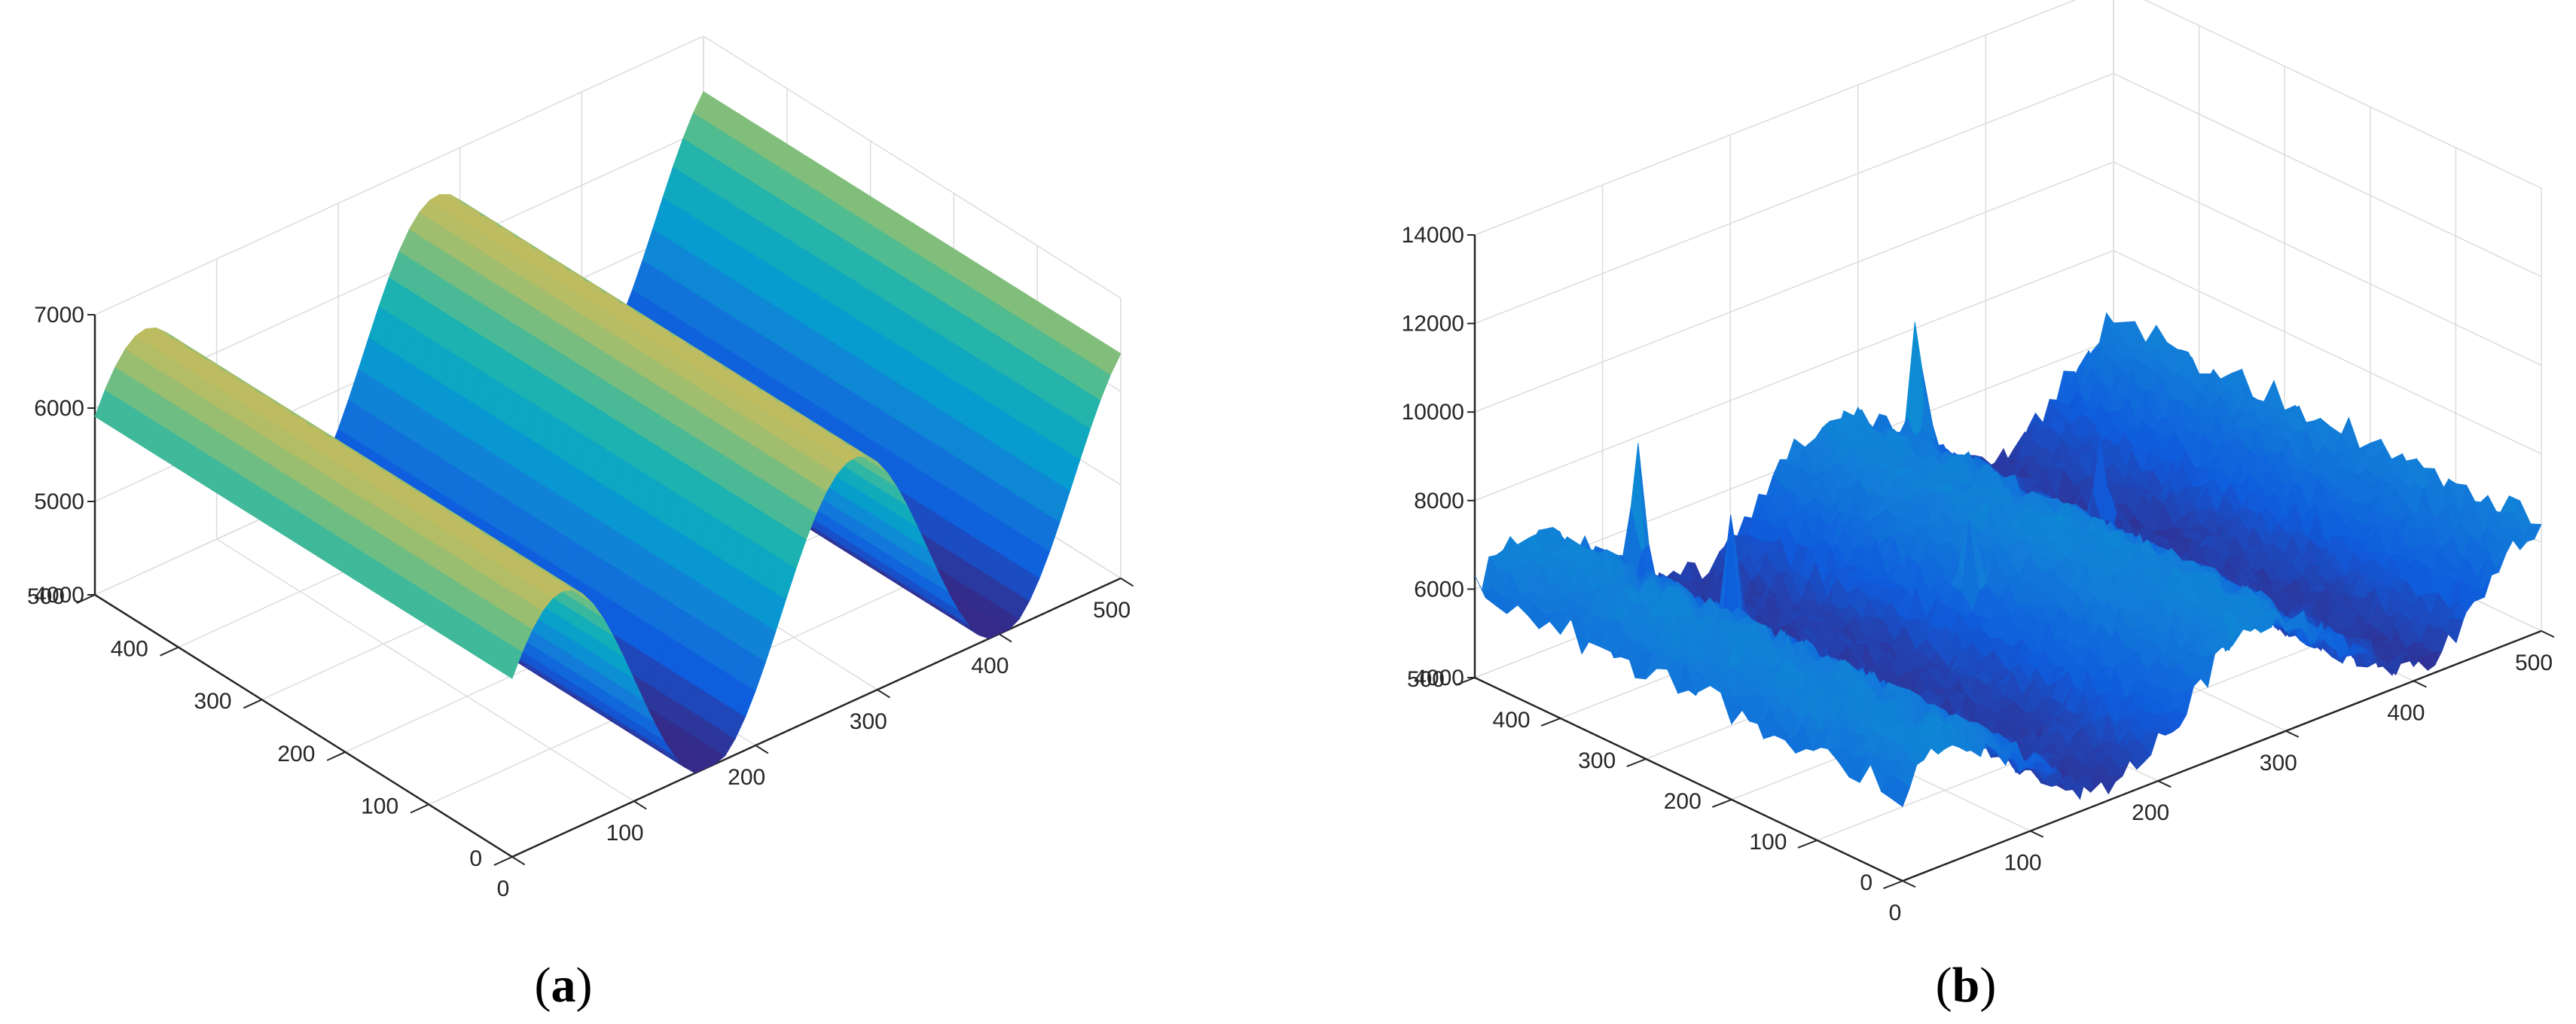 The width and height of the screenshot is (2576, 1024). What do you see at coordinates (504, 888) in the screenshot?
I see `x-tick-label: 0` at bounding box center [504, 888].